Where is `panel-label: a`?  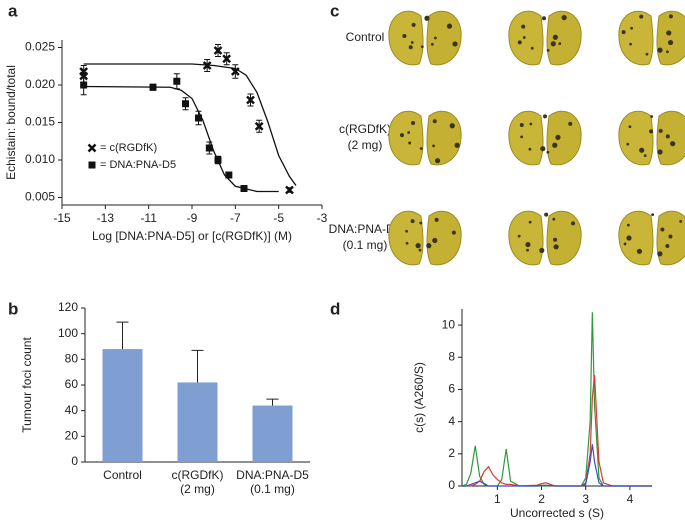
panel-label: a is located at coordinates (13, 10).